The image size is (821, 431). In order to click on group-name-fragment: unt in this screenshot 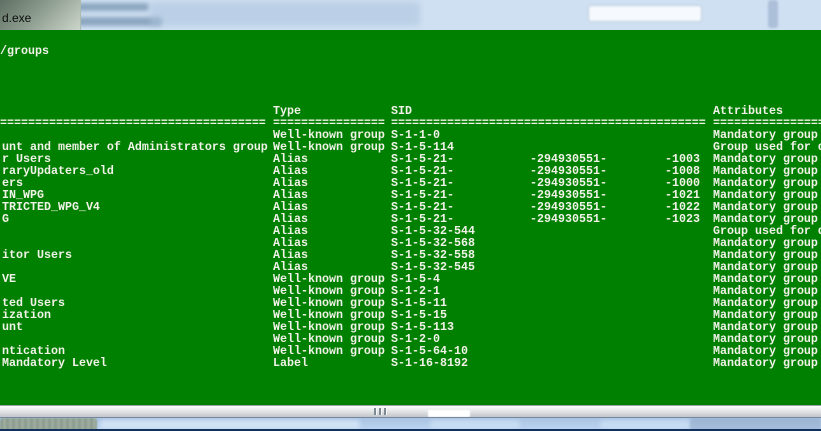, I will do `click(12, 327)`.